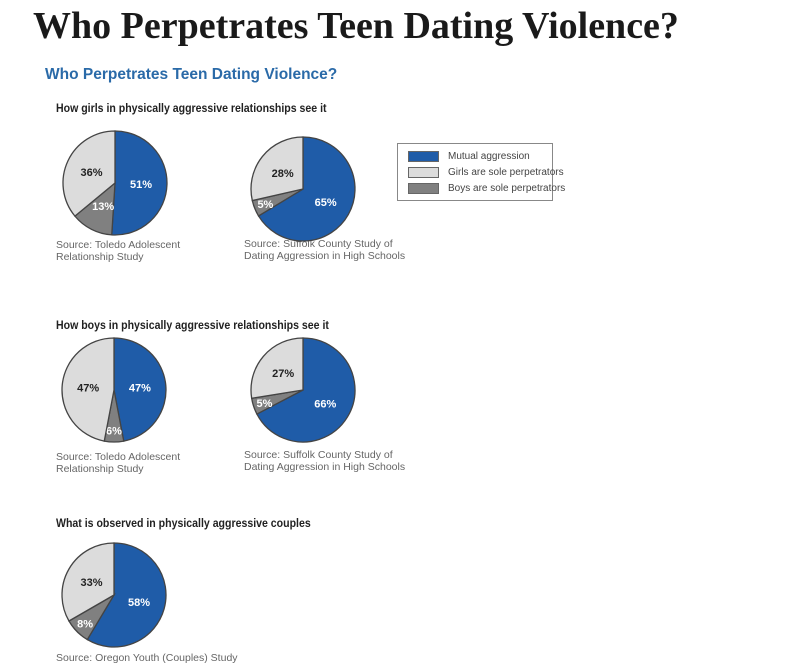  Describe the element at coordinates (507, 188) in the screenshot. I see `legend-label: Boys are sole perpetrators` at that location.